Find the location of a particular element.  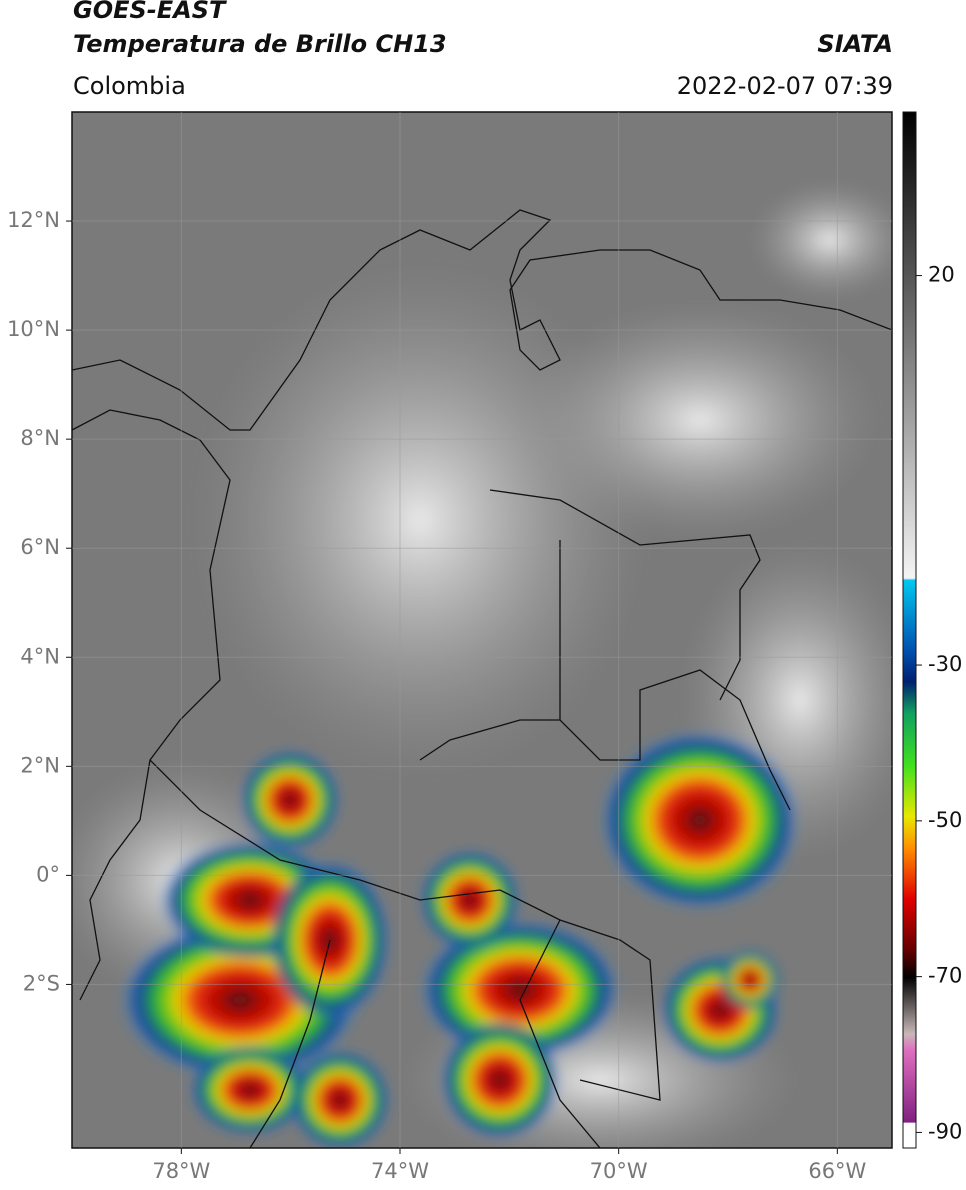

lon-tick-label: 70°W is located at coordinates (619, 1171).